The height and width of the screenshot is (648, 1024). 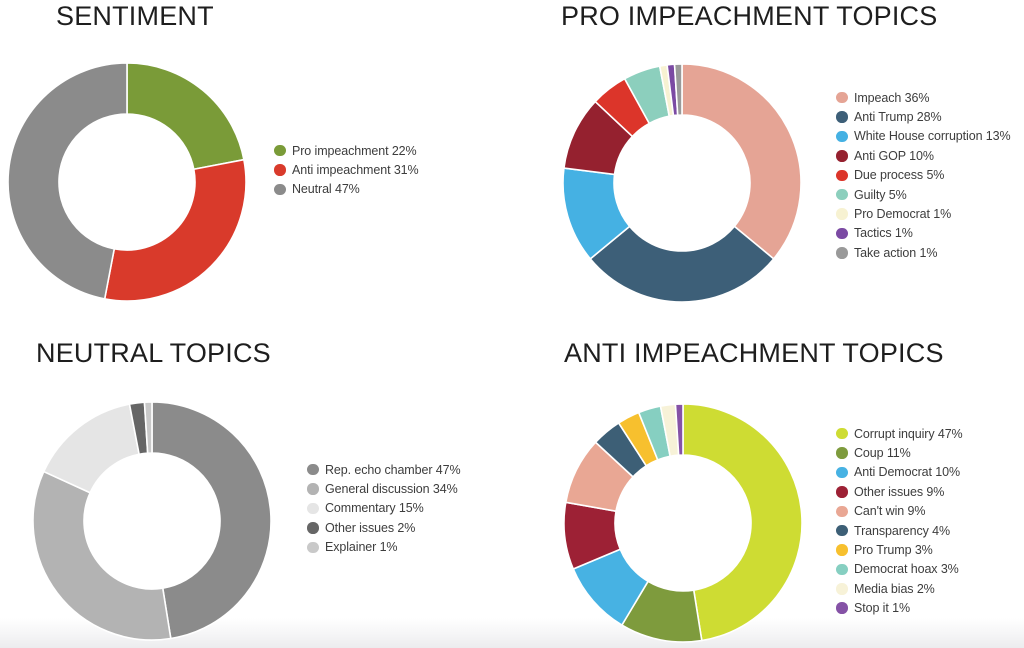 I want to click on legend-item-anti-democrat: Anti Democrat 10%, so click(x=899, y=472).